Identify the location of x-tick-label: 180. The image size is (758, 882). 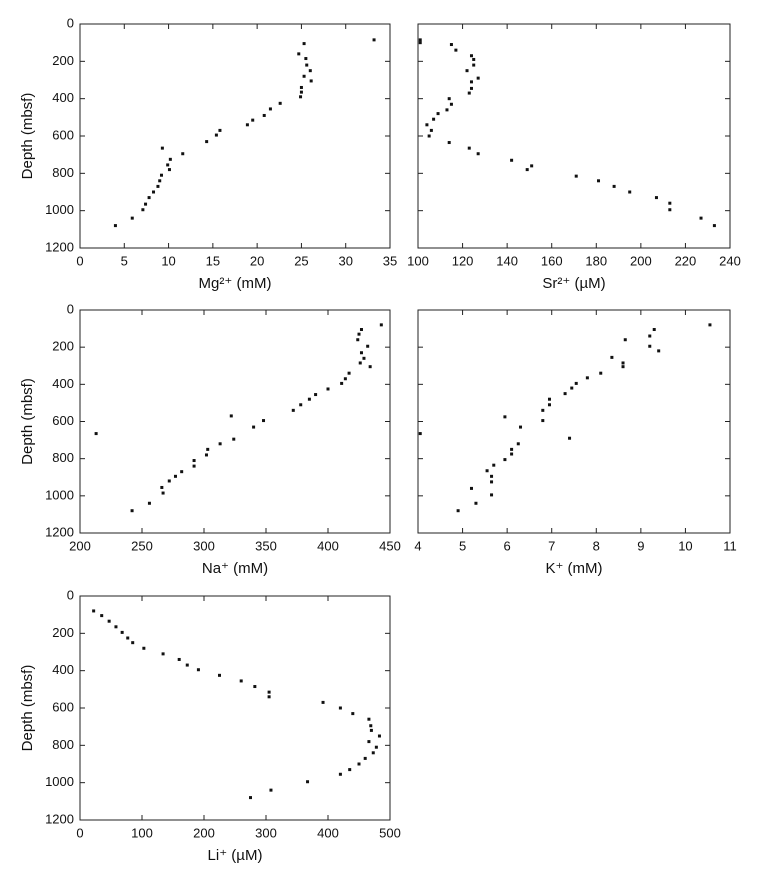
(596, 260).